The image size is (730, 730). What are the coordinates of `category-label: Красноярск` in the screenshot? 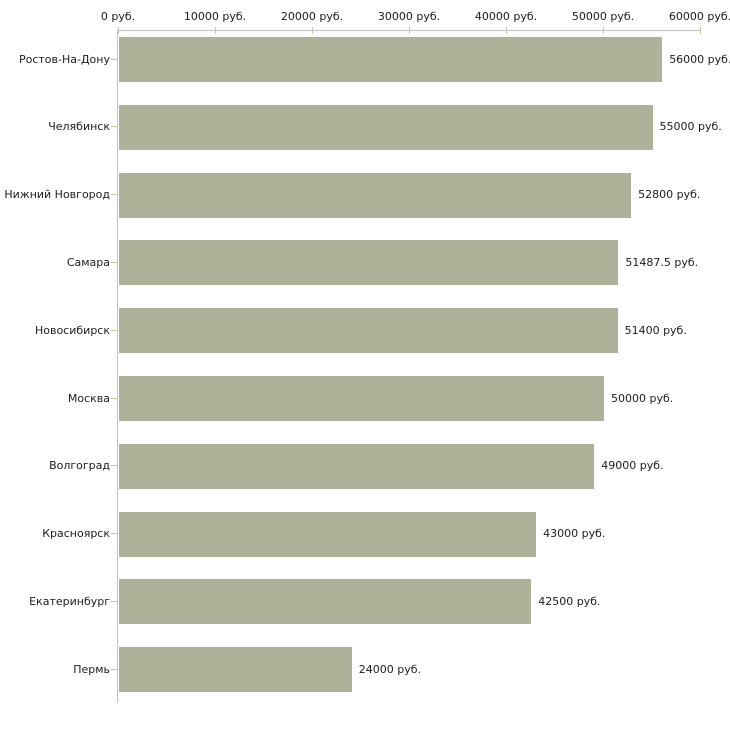 It's located at (76, 534).